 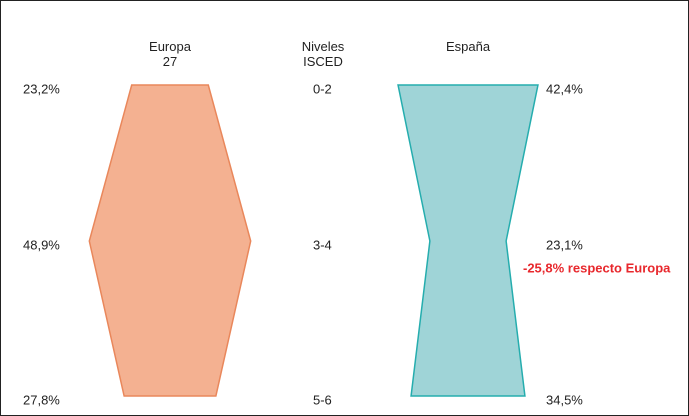 What do you see at coordinates (41, 245) in the screenshot?
I see `value-label: 48,9%` at bounding box center [41, 245].